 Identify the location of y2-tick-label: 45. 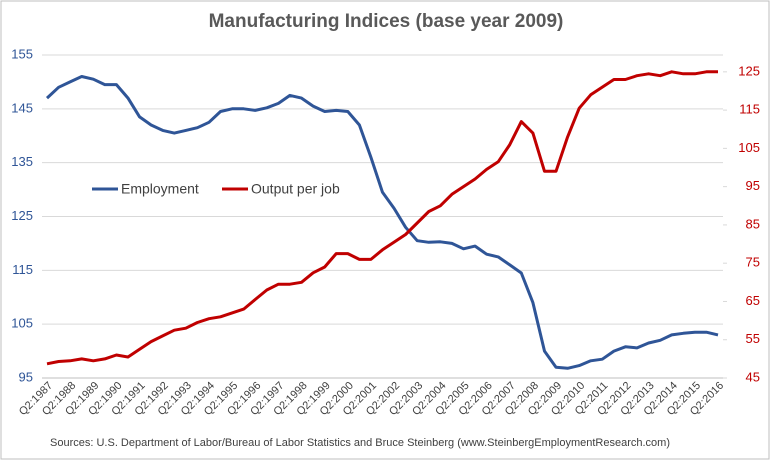
(753, 376).